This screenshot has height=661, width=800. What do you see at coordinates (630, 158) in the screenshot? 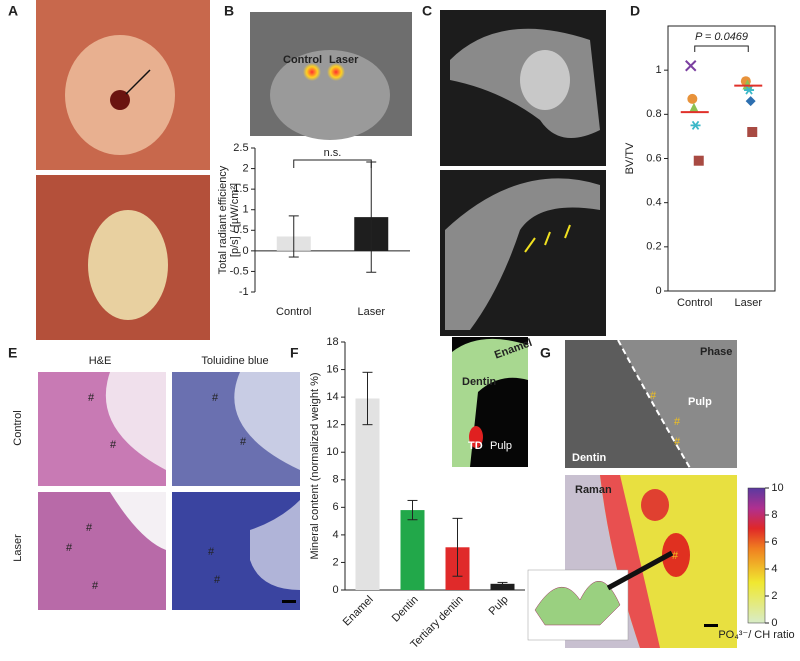
I see `y-axis-label: BV/TV` at bounding box center [630, 158].